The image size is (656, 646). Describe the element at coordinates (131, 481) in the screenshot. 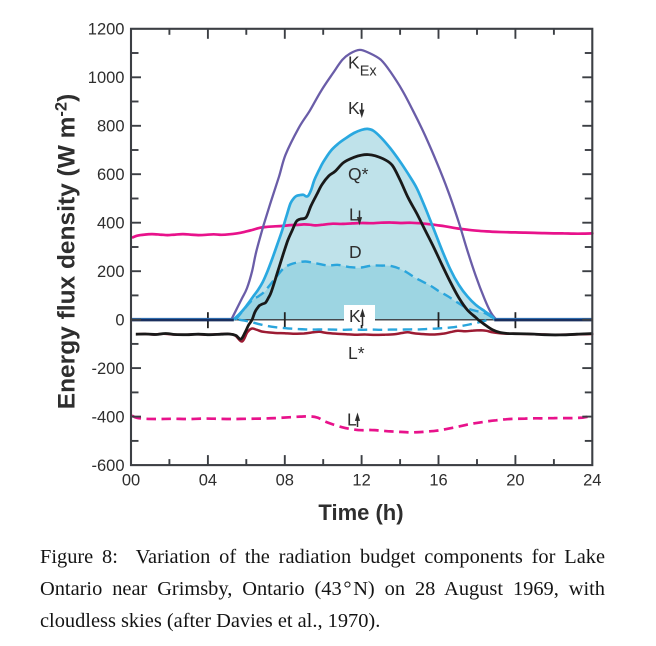

I see `svg-text: 00` at that location.